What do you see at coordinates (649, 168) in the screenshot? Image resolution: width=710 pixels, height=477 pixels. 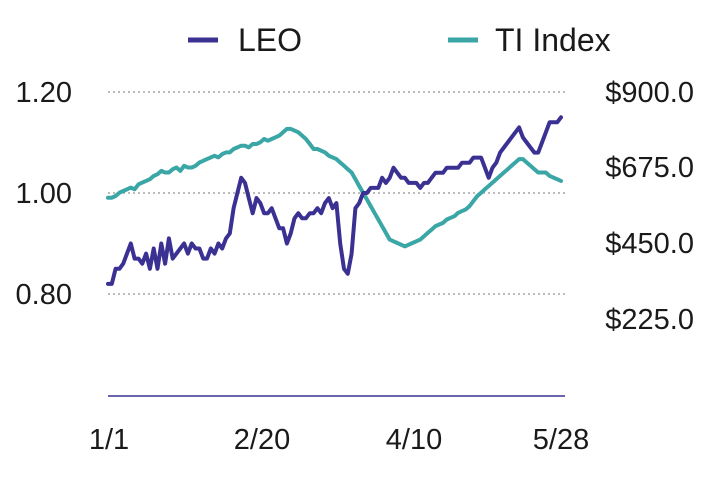 I see `y-right-tick-label: $675.0` at bounding box center [649, 168].